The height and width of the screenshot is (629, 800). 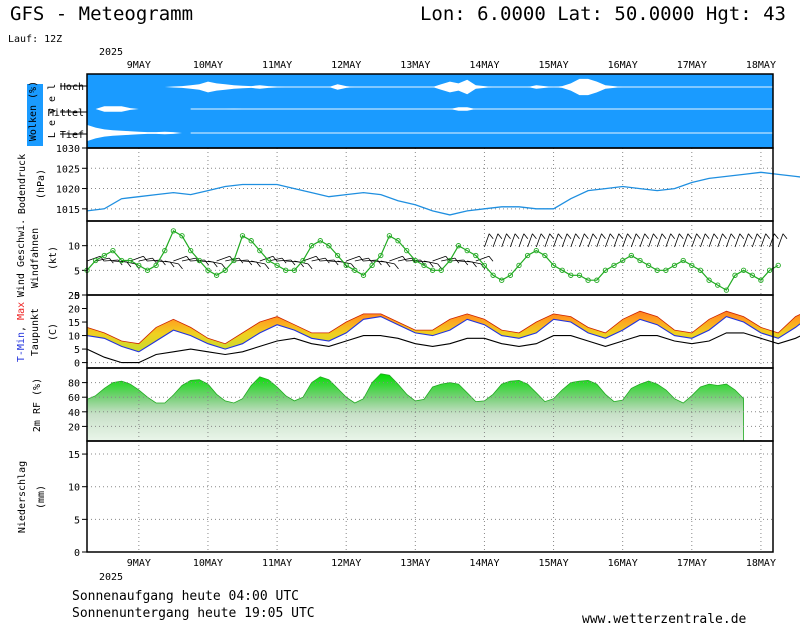 What do you see at coordinates (37, 405) in the screenshot?
I see `rh-ylabel: 2m RF (%)` at bounding box center [37, 405].